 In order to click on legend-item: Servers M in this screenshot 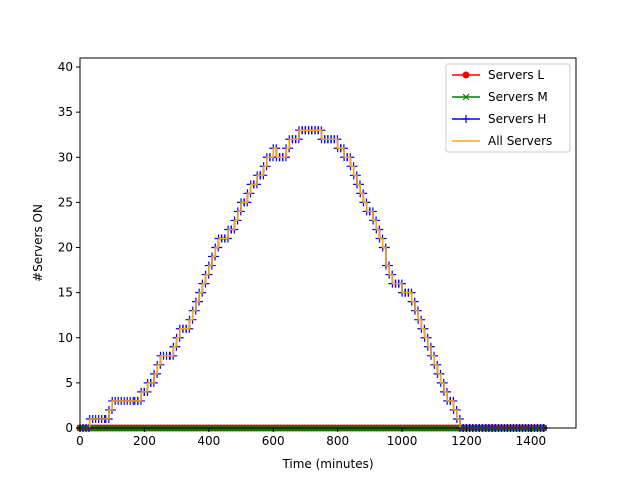, I will do `click(500, 97)`.